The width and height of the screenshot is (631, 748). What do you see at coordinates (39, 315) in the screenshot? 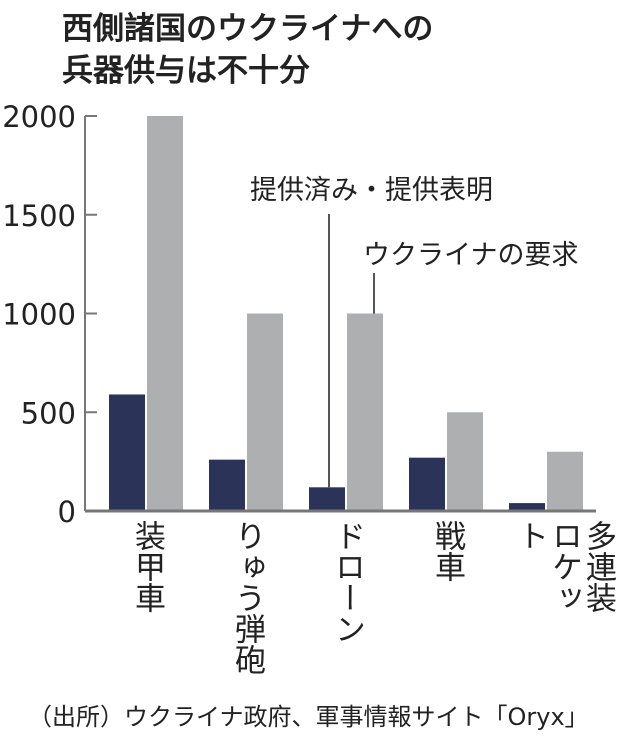
I see `y-tick-label: 1000` at bounding box center [39, 315].